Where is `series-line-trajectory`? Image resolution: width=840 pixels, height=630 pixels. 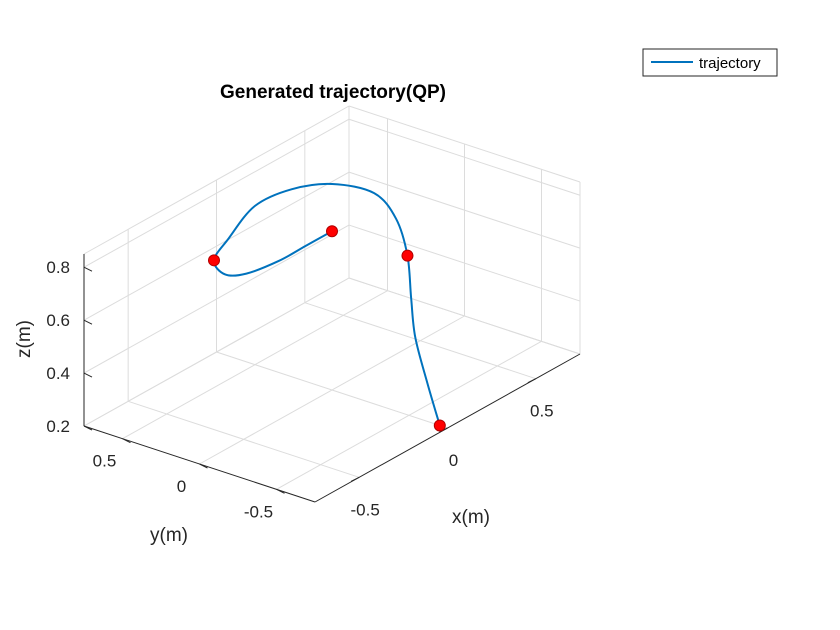 series-line-trajectory is located at coordinates (326, 304).